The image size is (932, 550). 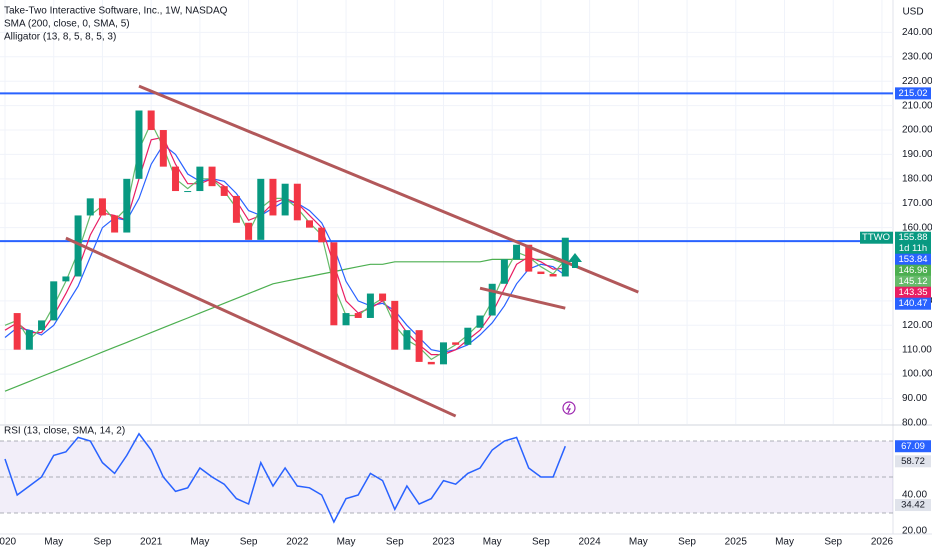 I want to click on y-tick-label: 190.00, so click(x=917, y=154).